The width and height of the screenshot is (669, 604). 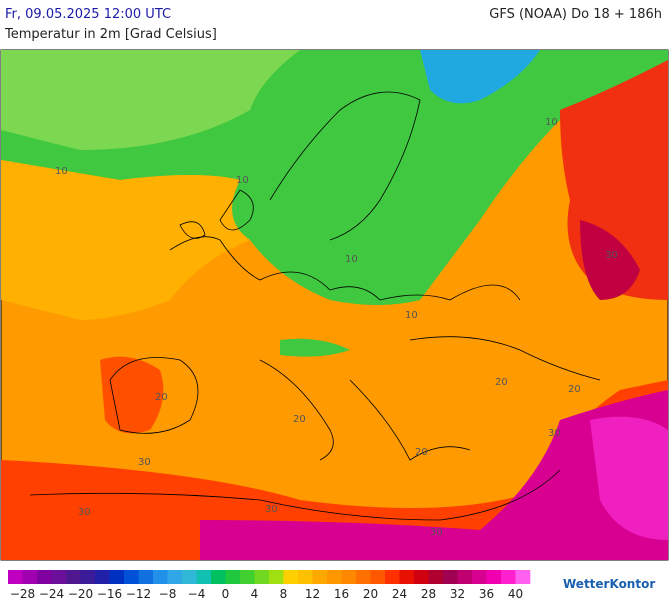 I want to click on scale-label: 12, so click(x=312, y=593).